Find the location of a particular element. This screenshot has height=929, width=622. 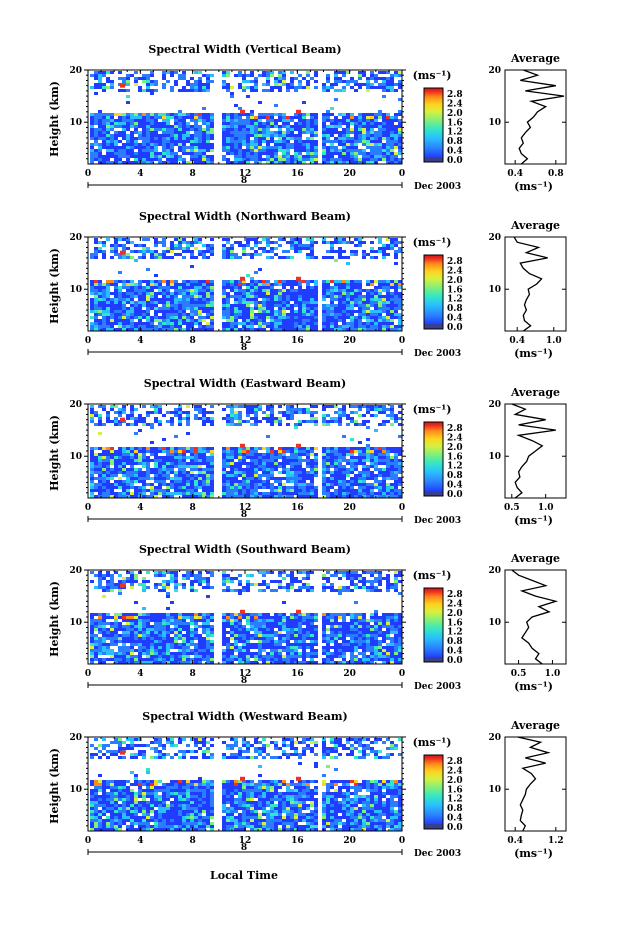

x-tick-label: 12 is located at coordinates (245, 508).